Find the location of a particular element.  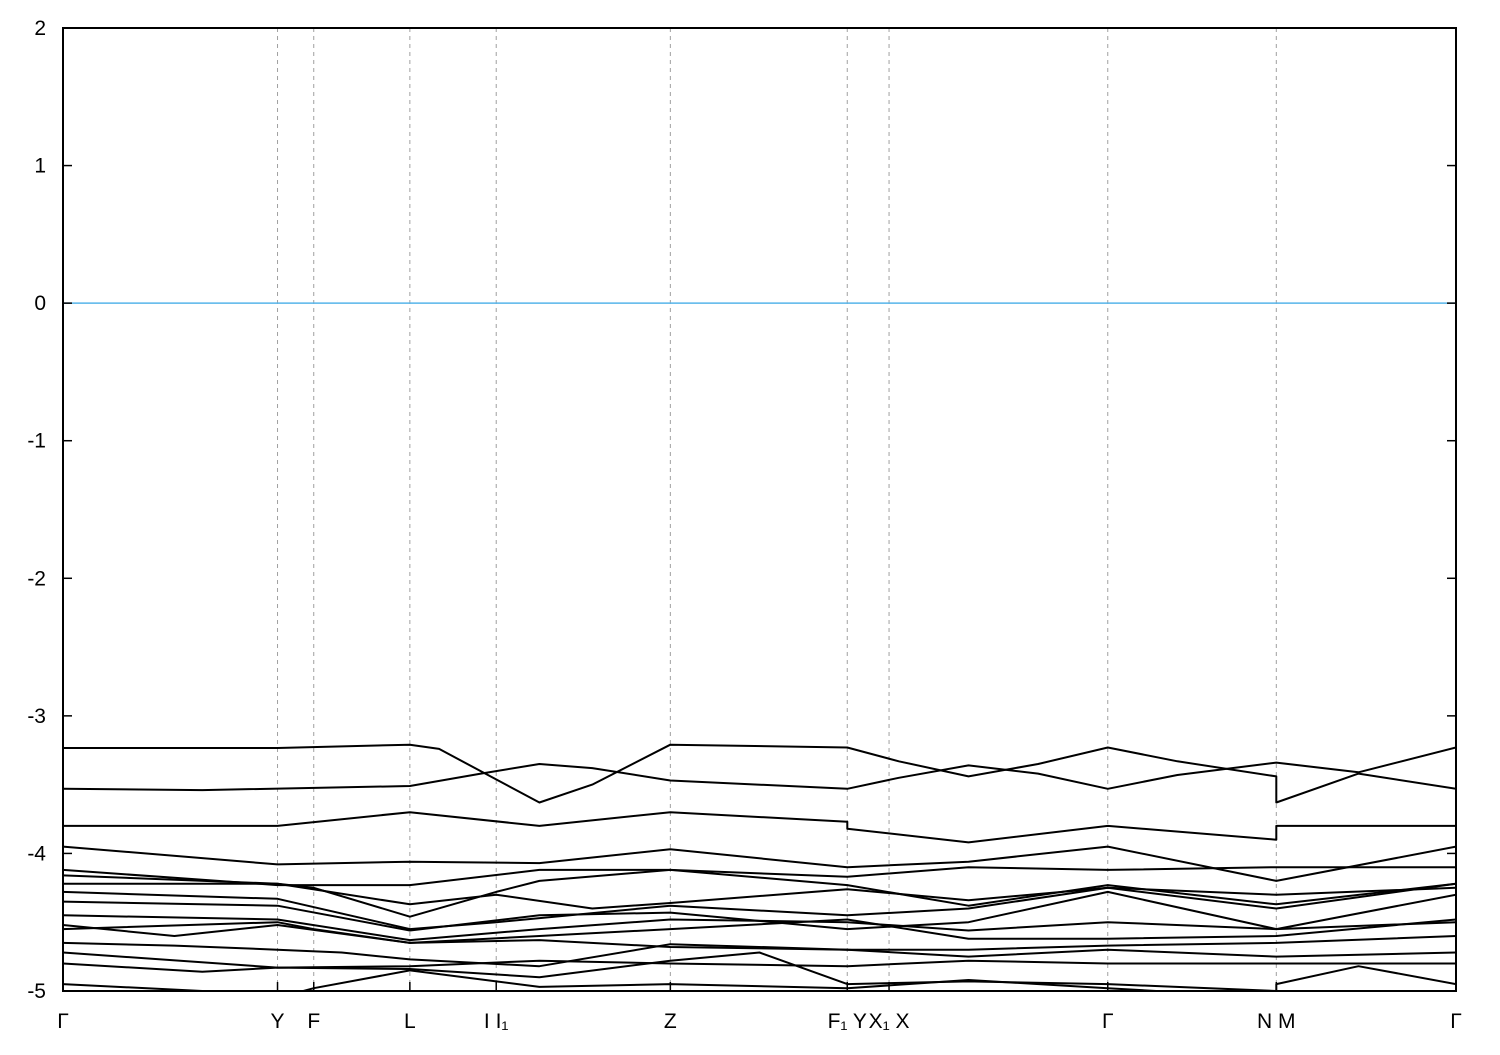

x-tick-label: N M is located at coordinates (1276, 1021).